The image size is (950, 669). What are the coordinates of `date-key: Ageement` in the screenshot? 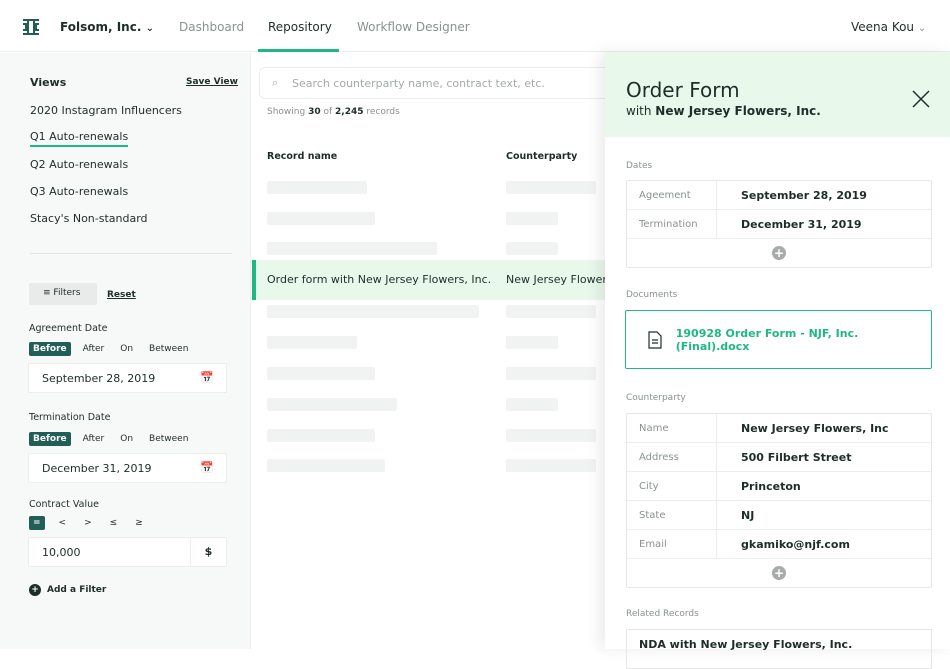 It's located at (672, 195).